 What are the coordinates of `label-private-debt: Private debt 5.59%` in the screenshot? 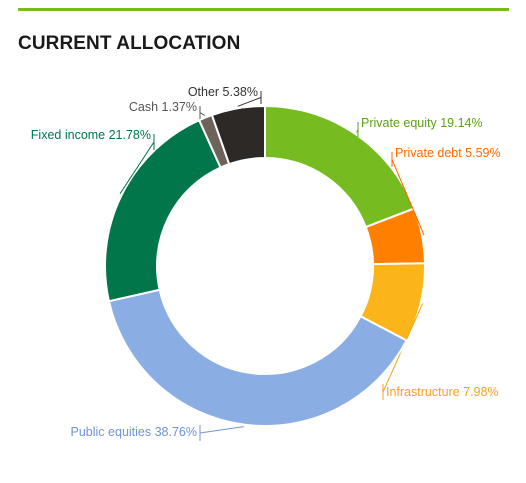 It's located at (448, 153).